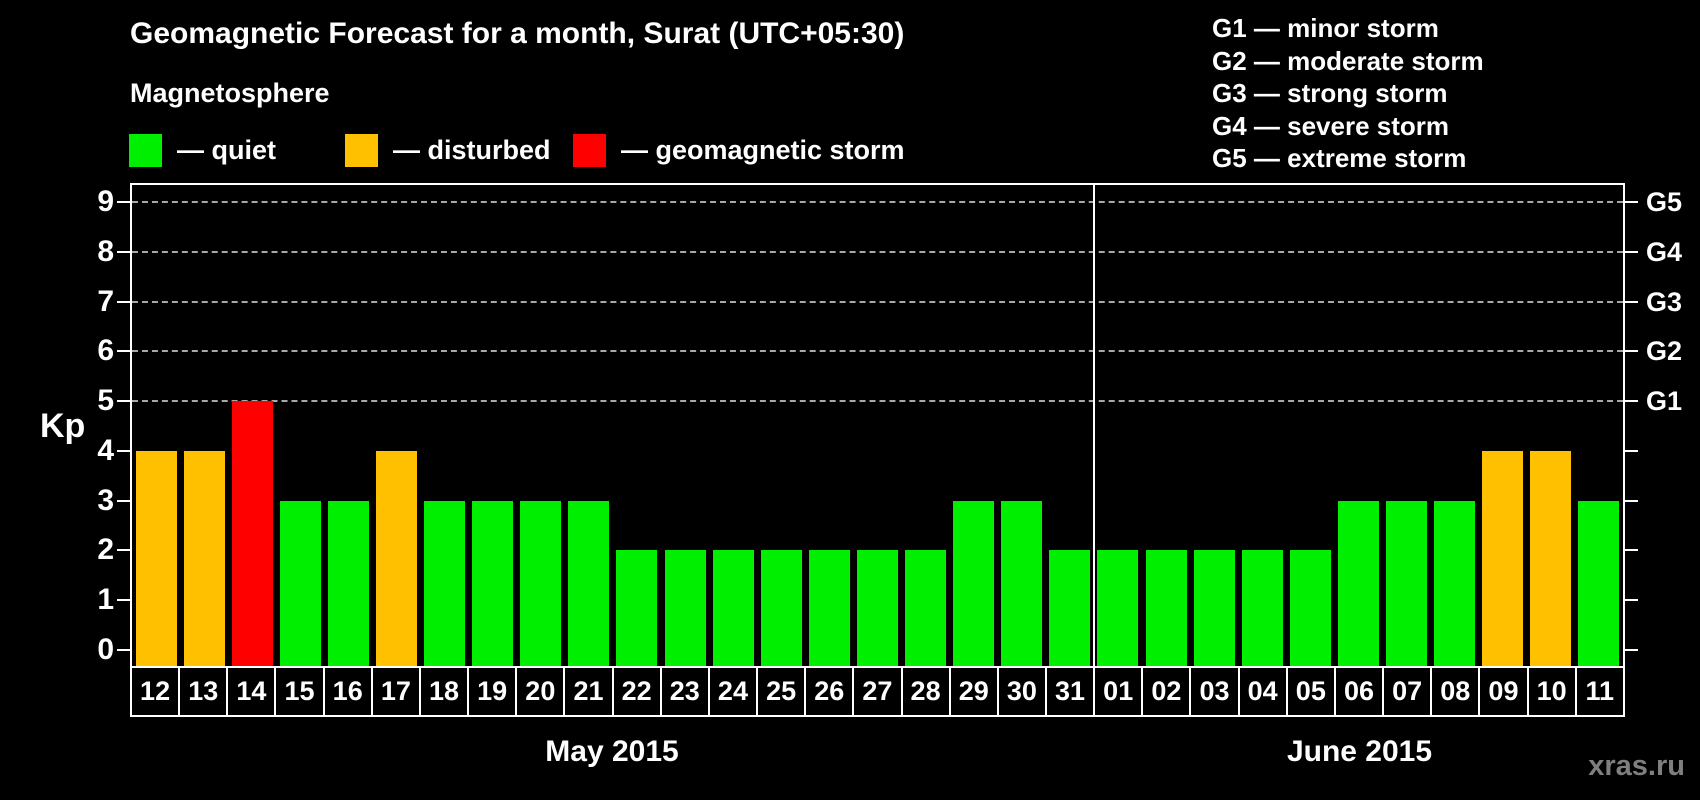 This screenshot has width=1700, height=800. What do you see at coordinates (204, 691) in the screenshot?
I see `day-cell: 13` at bounding box center [204, 691].